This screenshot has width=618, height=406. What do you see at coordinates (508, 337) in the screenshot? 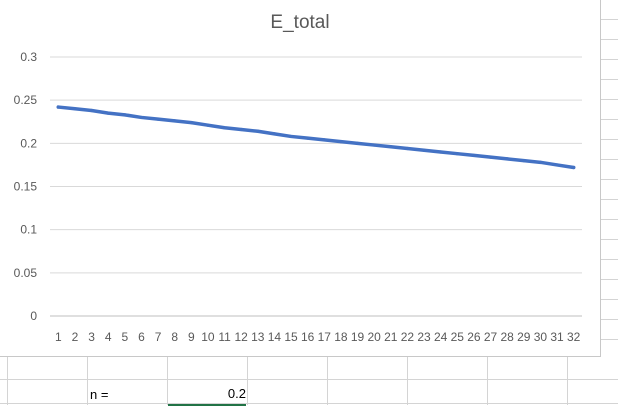
I see `x-tick-label: 28` at bounding box center [508, 337].